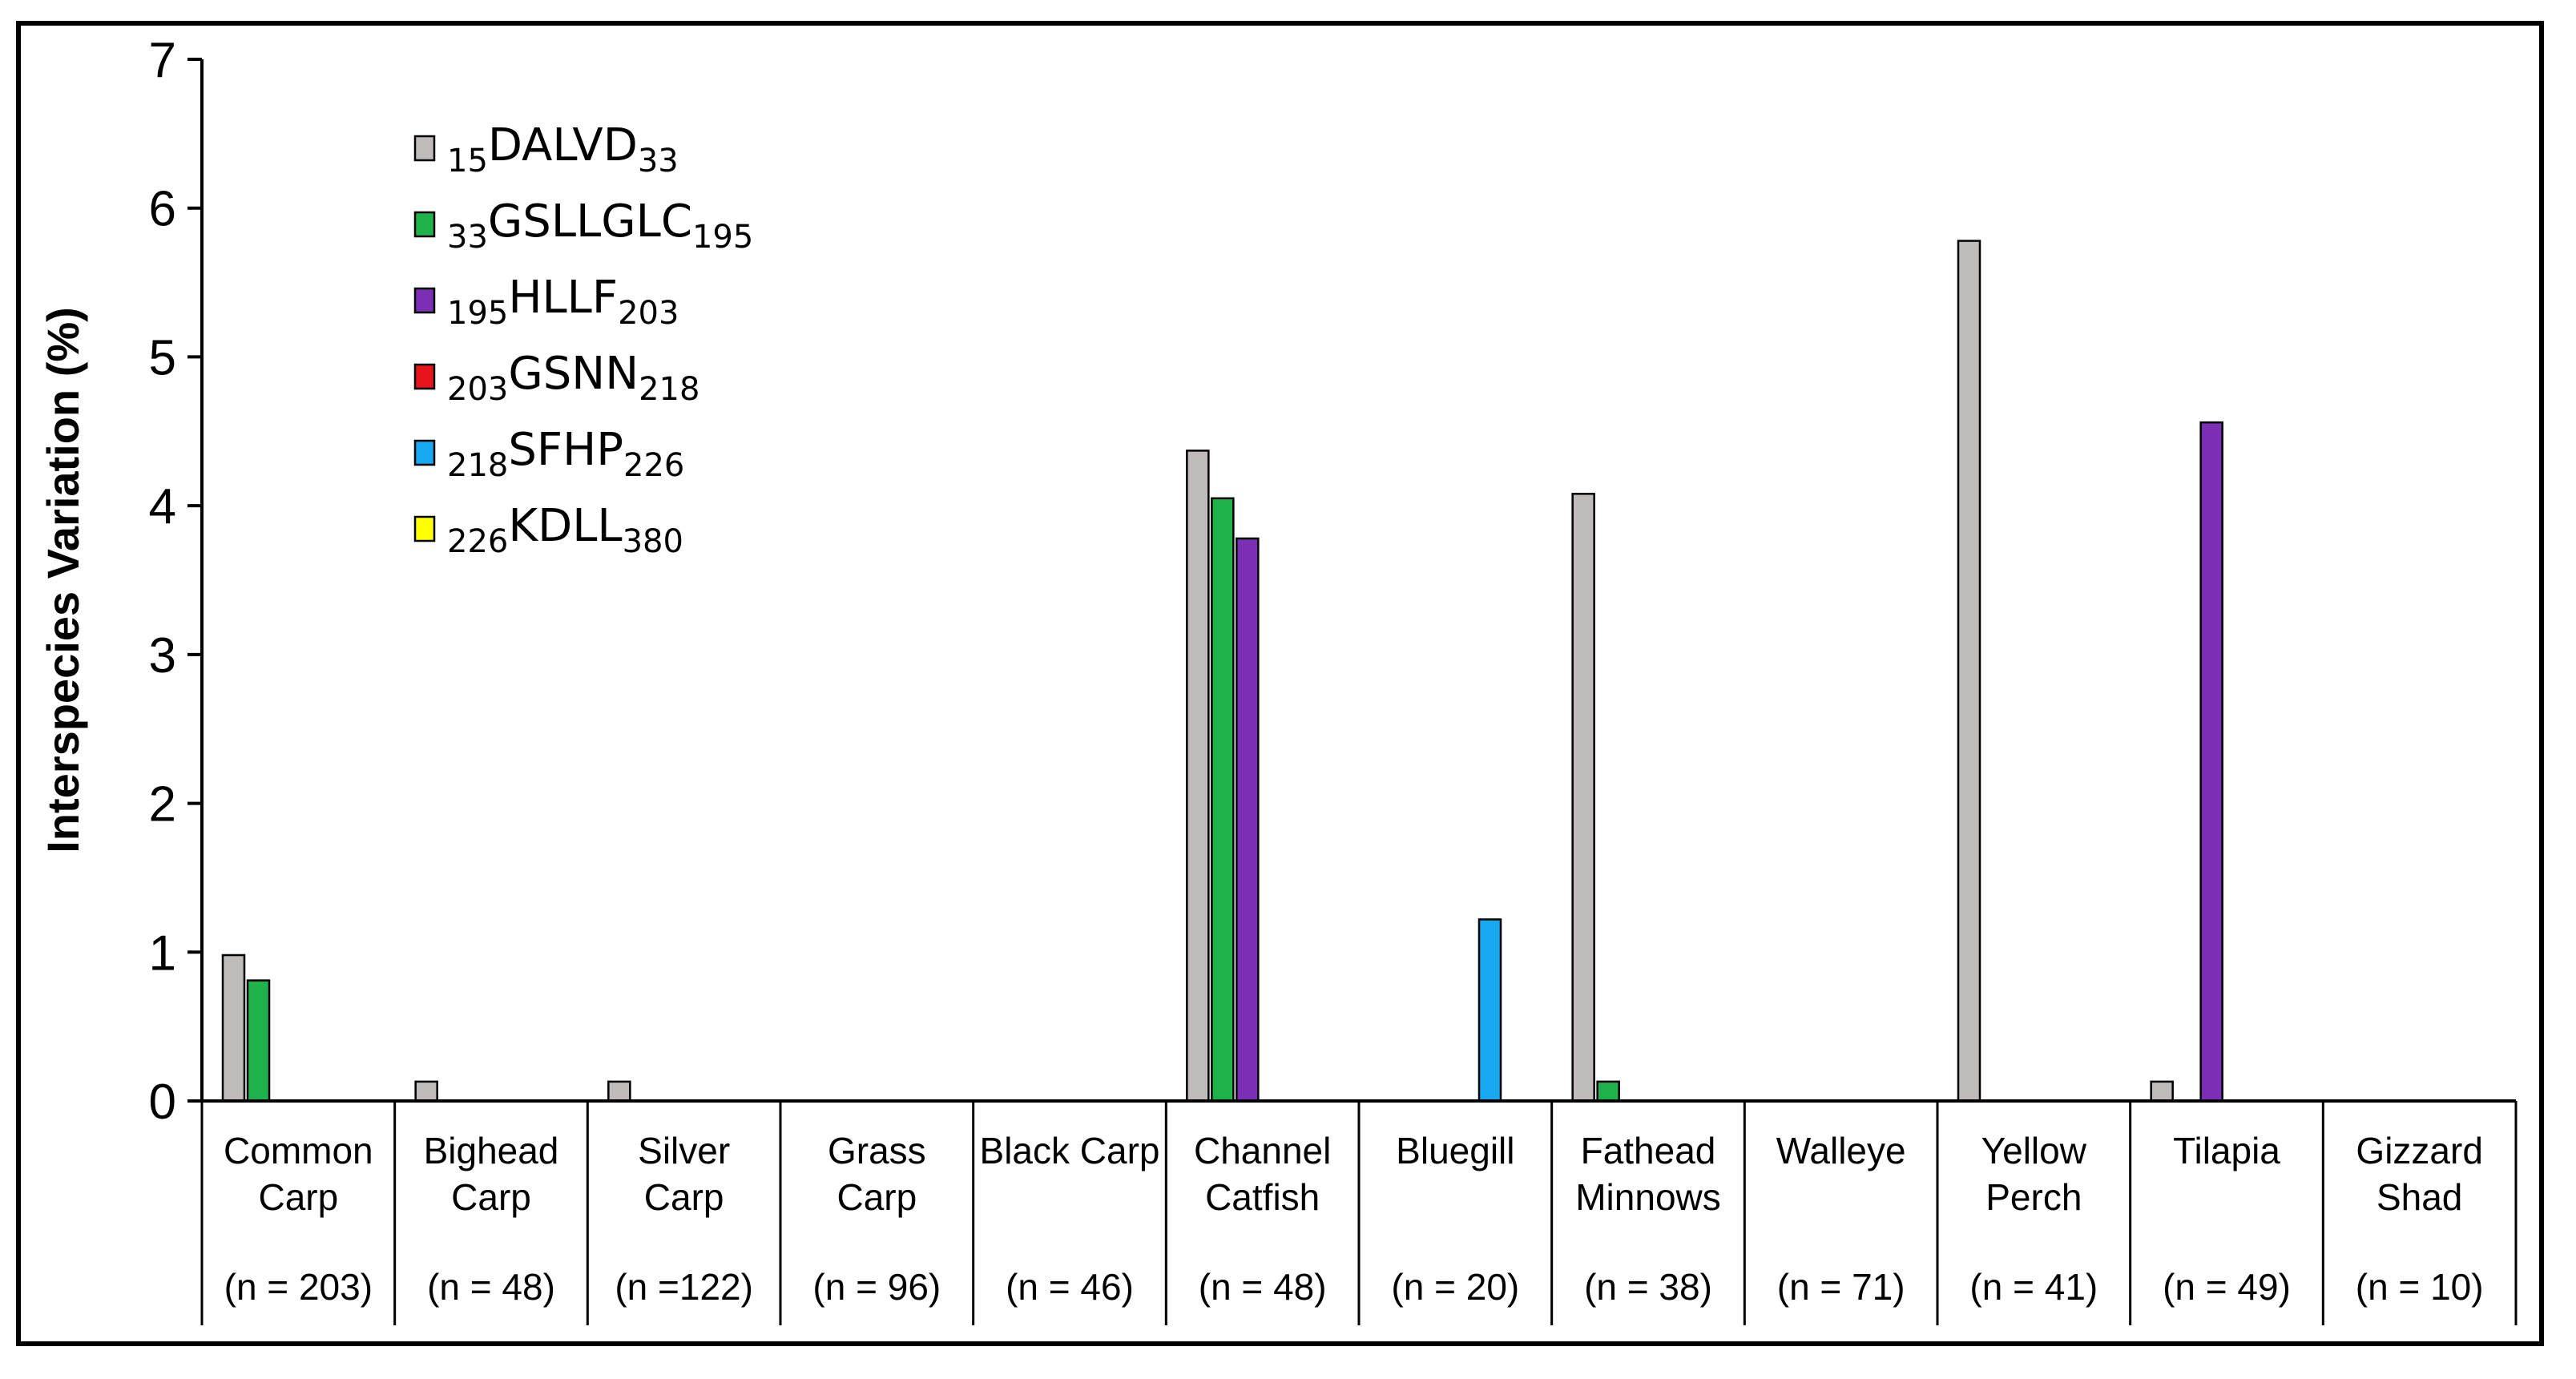 The width and height of the screenshot is (2576, 1379). Describe the element at coordinates (1455, 1150) in the screenshot. I see `category-label: Bluegill` at that location.